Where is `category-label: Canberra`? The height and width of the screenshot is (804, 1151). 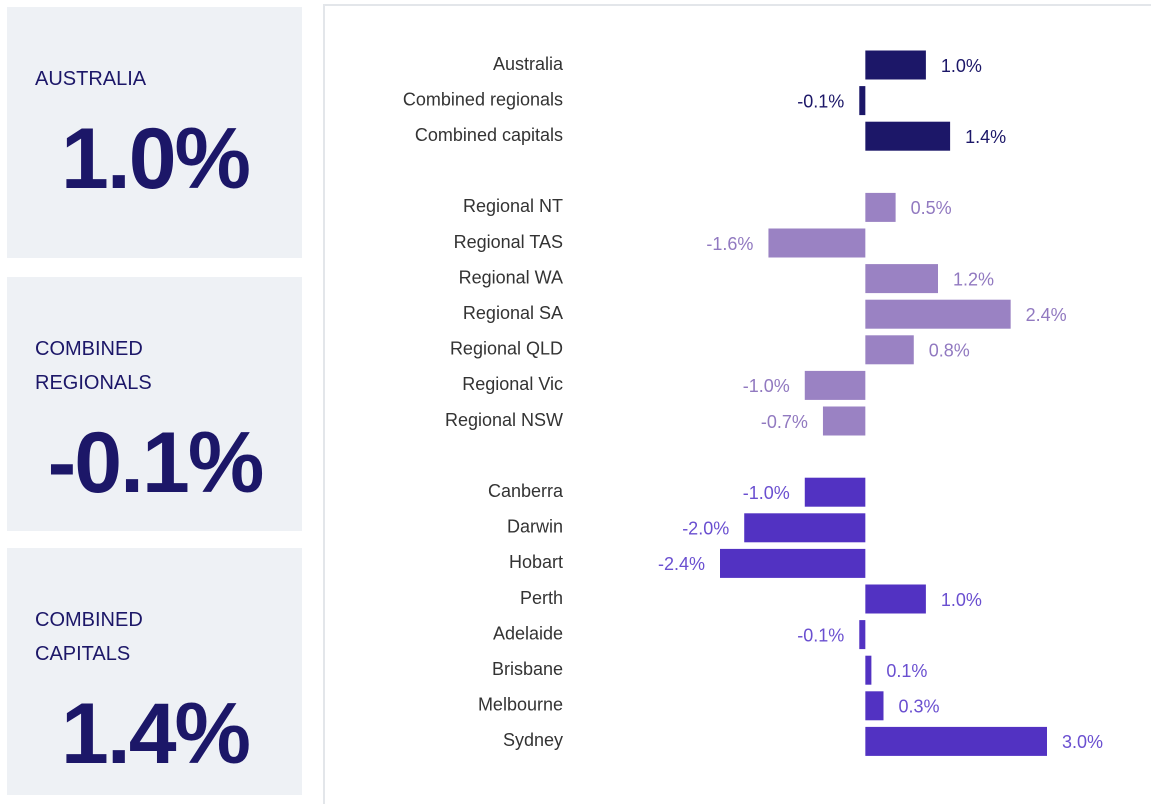 category-label: Canberra is located at coordinates (526, 491).